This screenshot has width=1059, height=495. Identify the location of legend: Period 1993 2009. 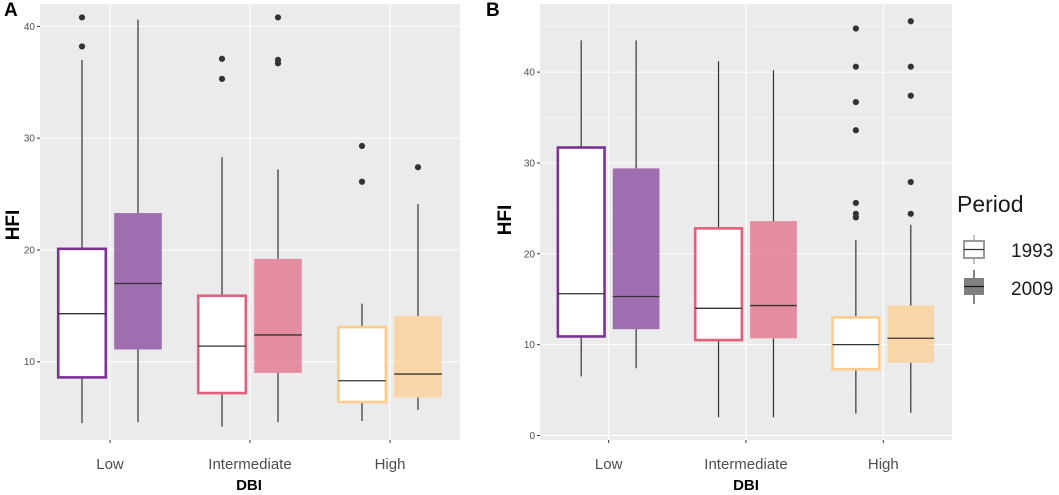
(1005, 247).